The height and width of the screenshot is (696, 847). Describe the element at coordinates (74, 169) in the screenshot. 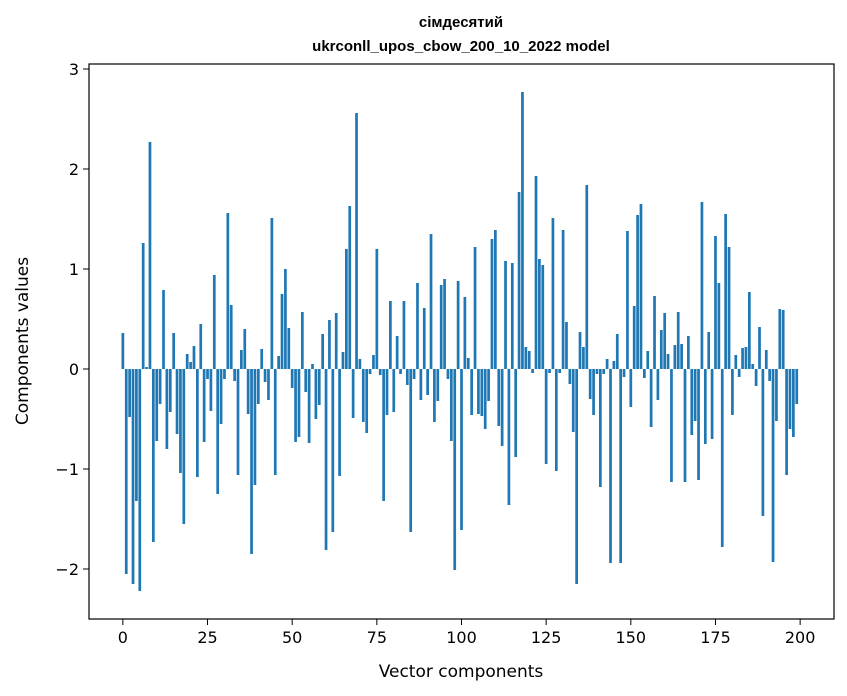

I see `y-tick-label-4: 2` at that location.